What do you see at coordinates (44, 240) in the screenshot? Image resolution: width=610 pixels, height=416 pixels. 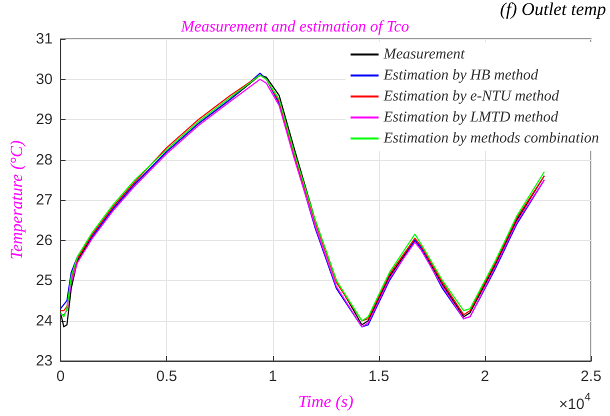 I see `y-tick-label: 26` at bounding box center [44, 240].